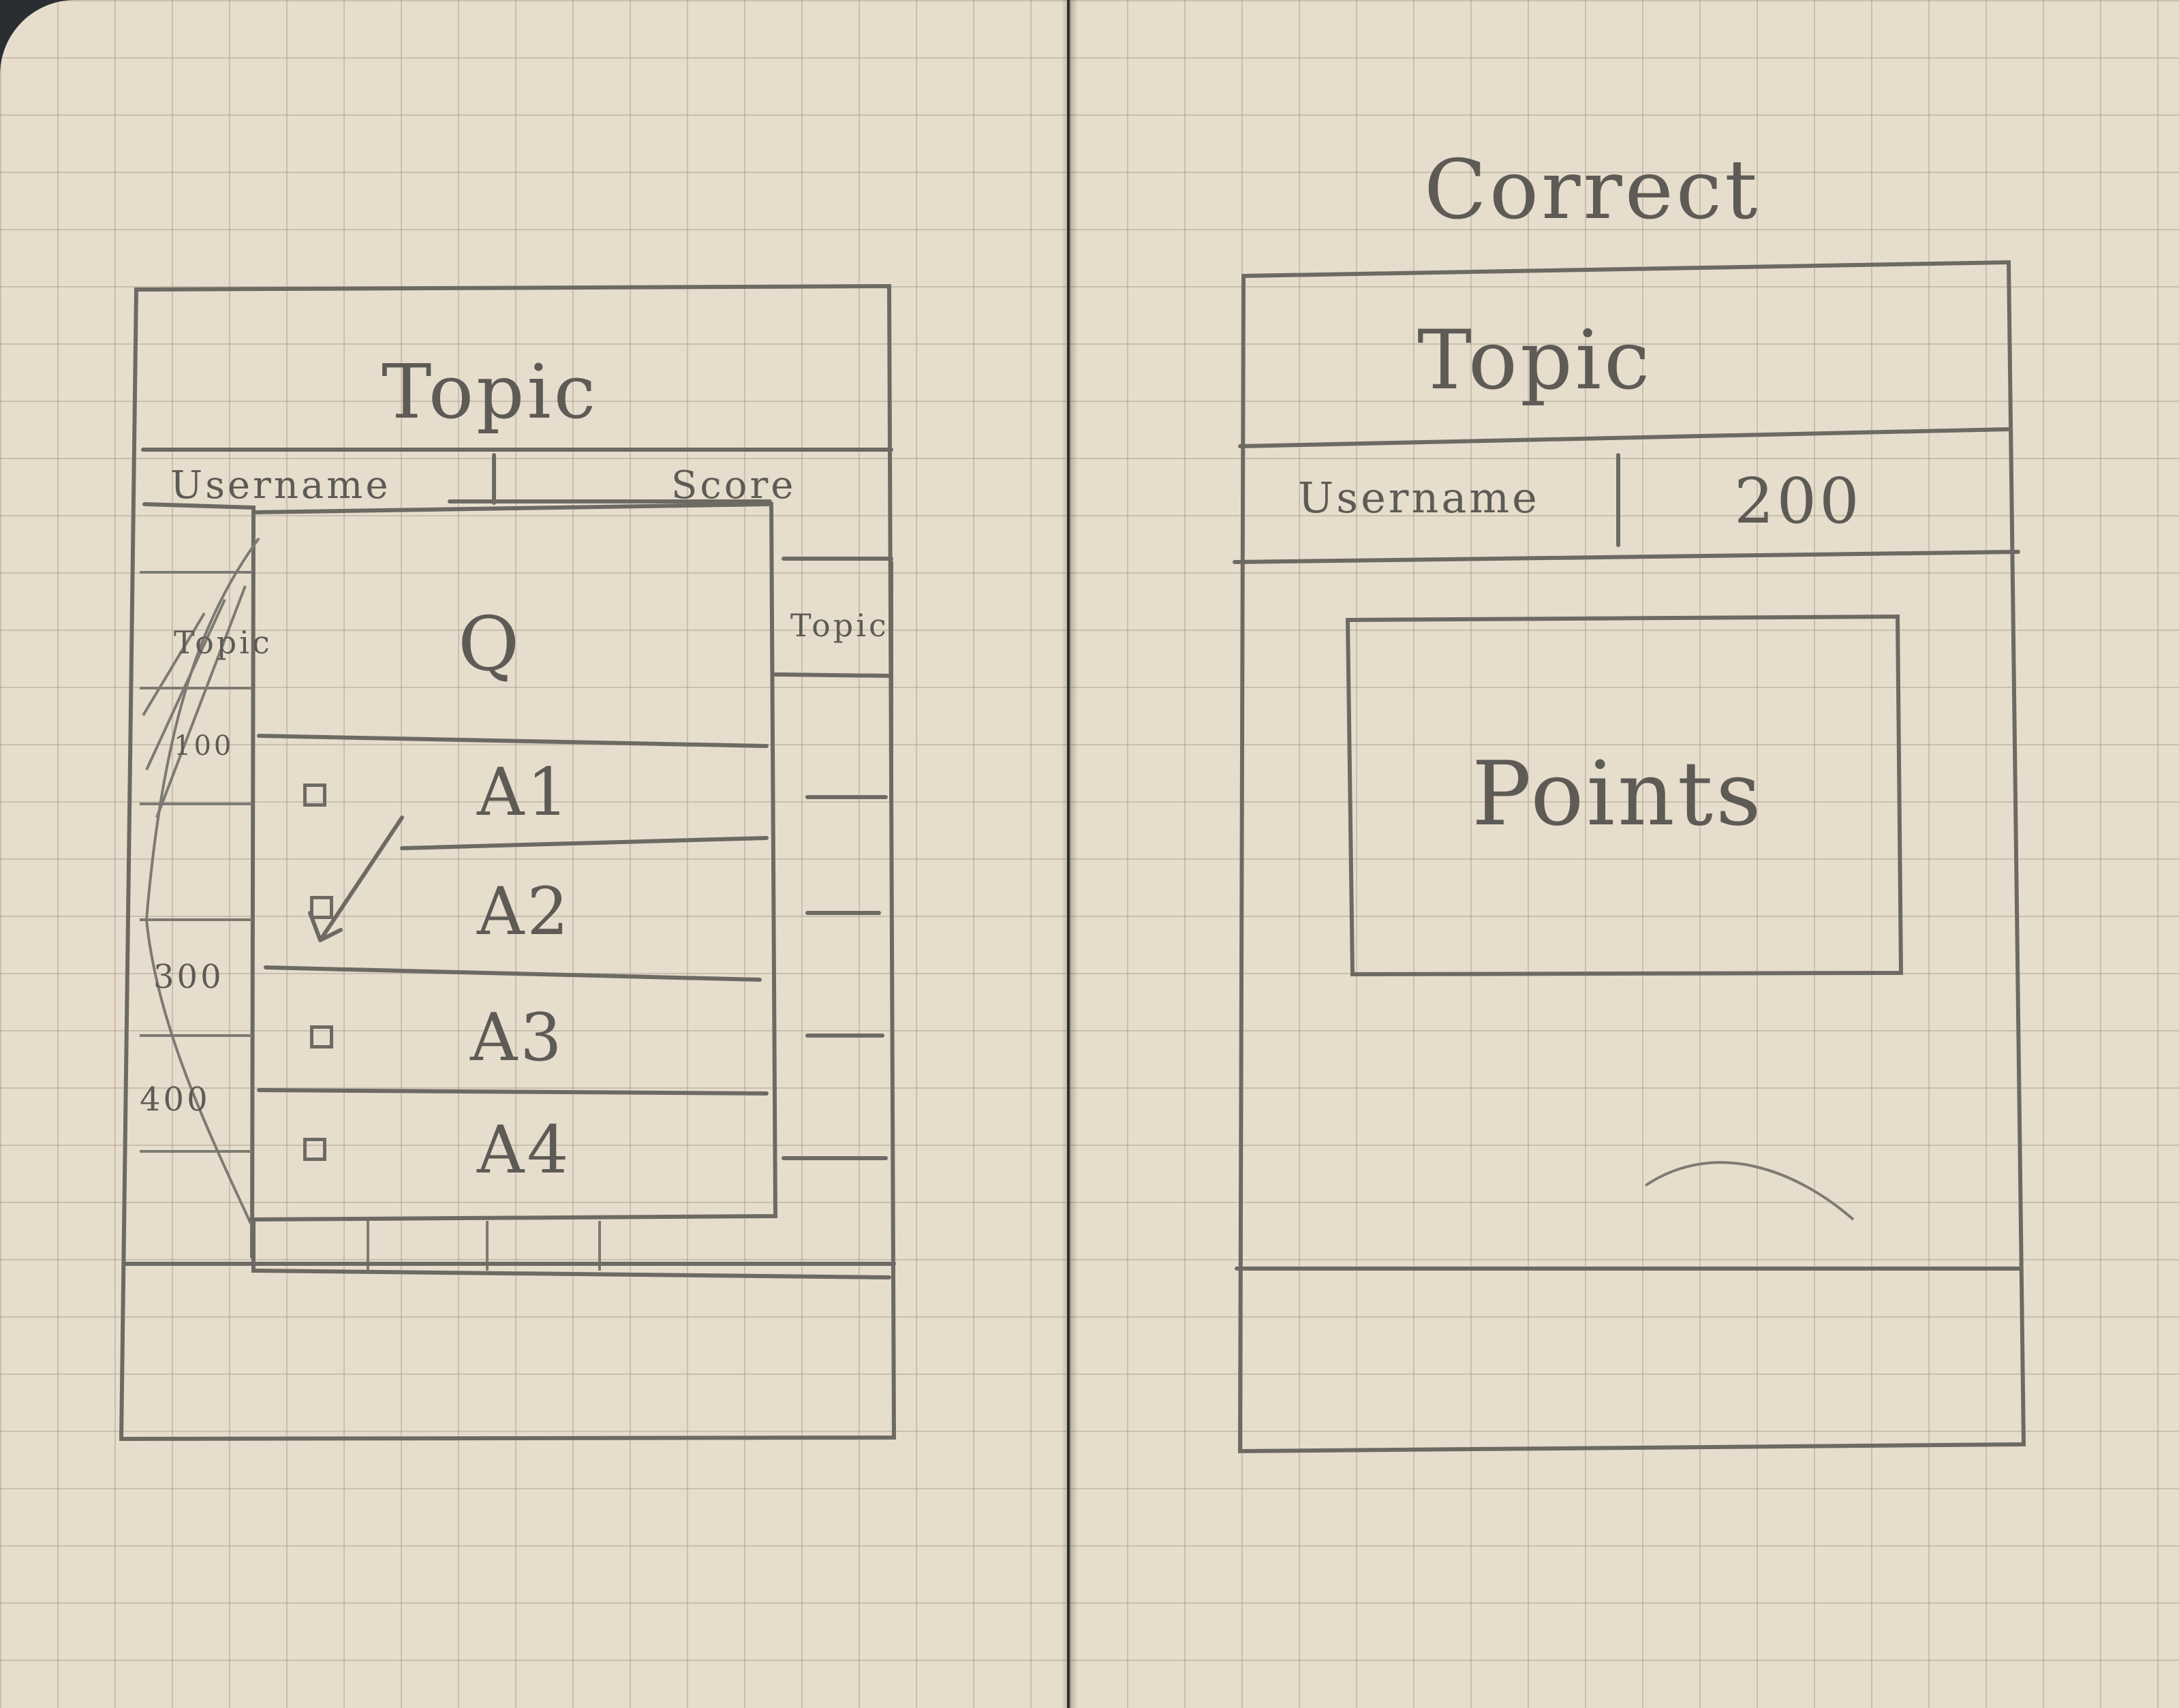 The image size is (2179, 1708). What do you see at coordinates (517, 1037) in the screenshot?
I see `answer-label: A3` at bounding box center [517, 1037].